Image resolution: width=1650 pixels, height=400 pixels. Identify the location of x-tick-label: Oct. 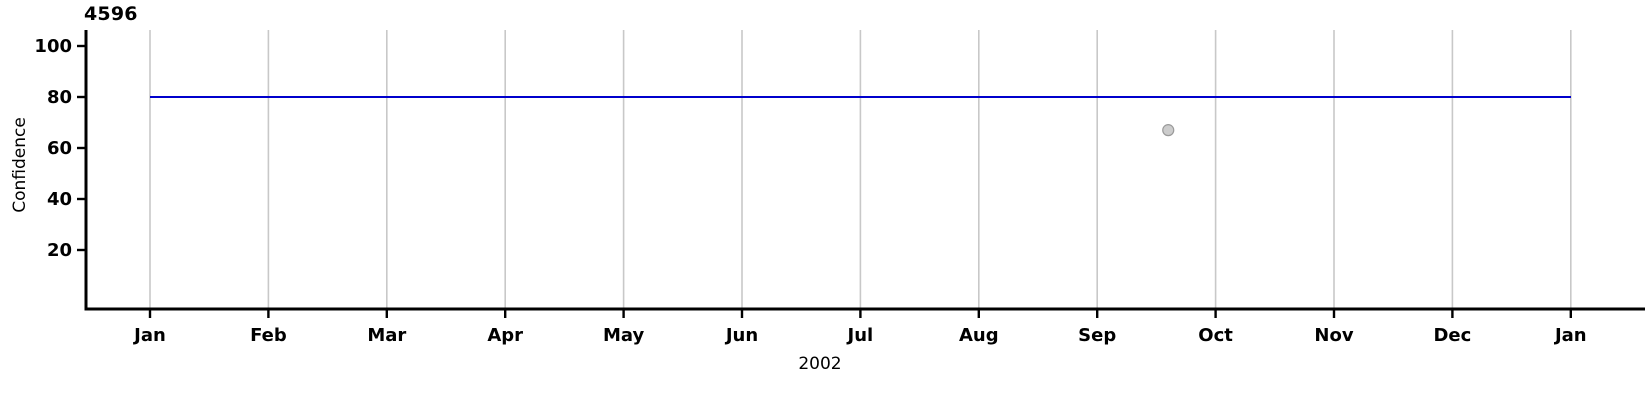
(1215, 335).